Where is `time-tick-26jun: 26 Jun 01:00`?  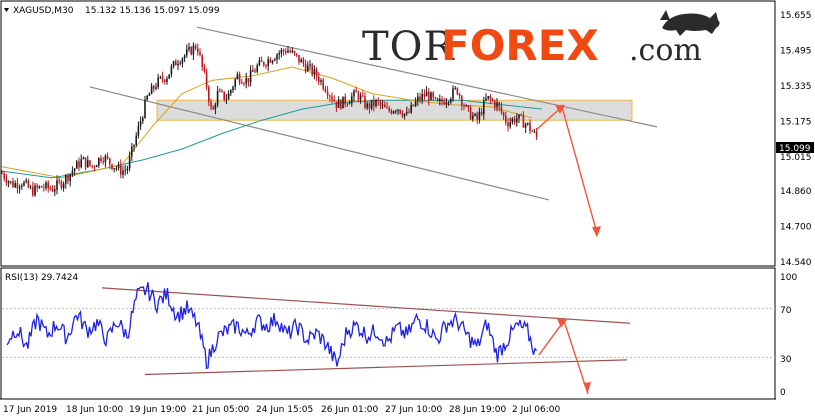
time-tick-26jun: 26 Jun 01:00 is located at coordinates (349, 410).